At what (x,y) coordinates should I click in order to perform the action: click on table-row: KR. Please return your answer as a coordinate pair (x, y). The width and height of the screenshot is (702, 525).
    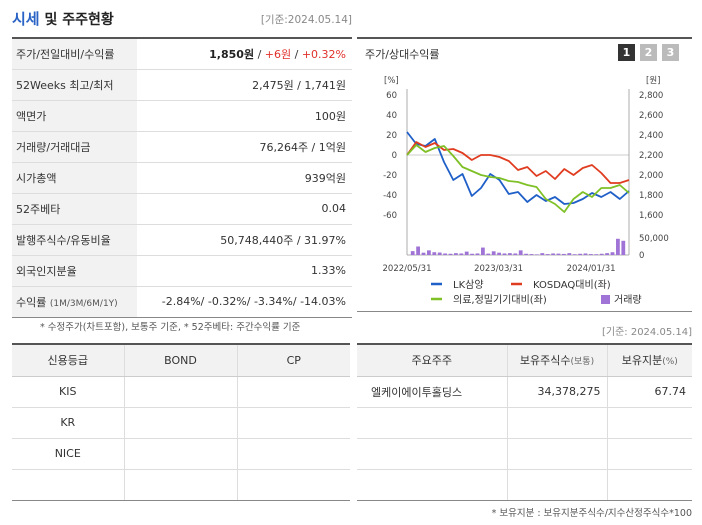
    Looking at the image, I should click on (181, 423).